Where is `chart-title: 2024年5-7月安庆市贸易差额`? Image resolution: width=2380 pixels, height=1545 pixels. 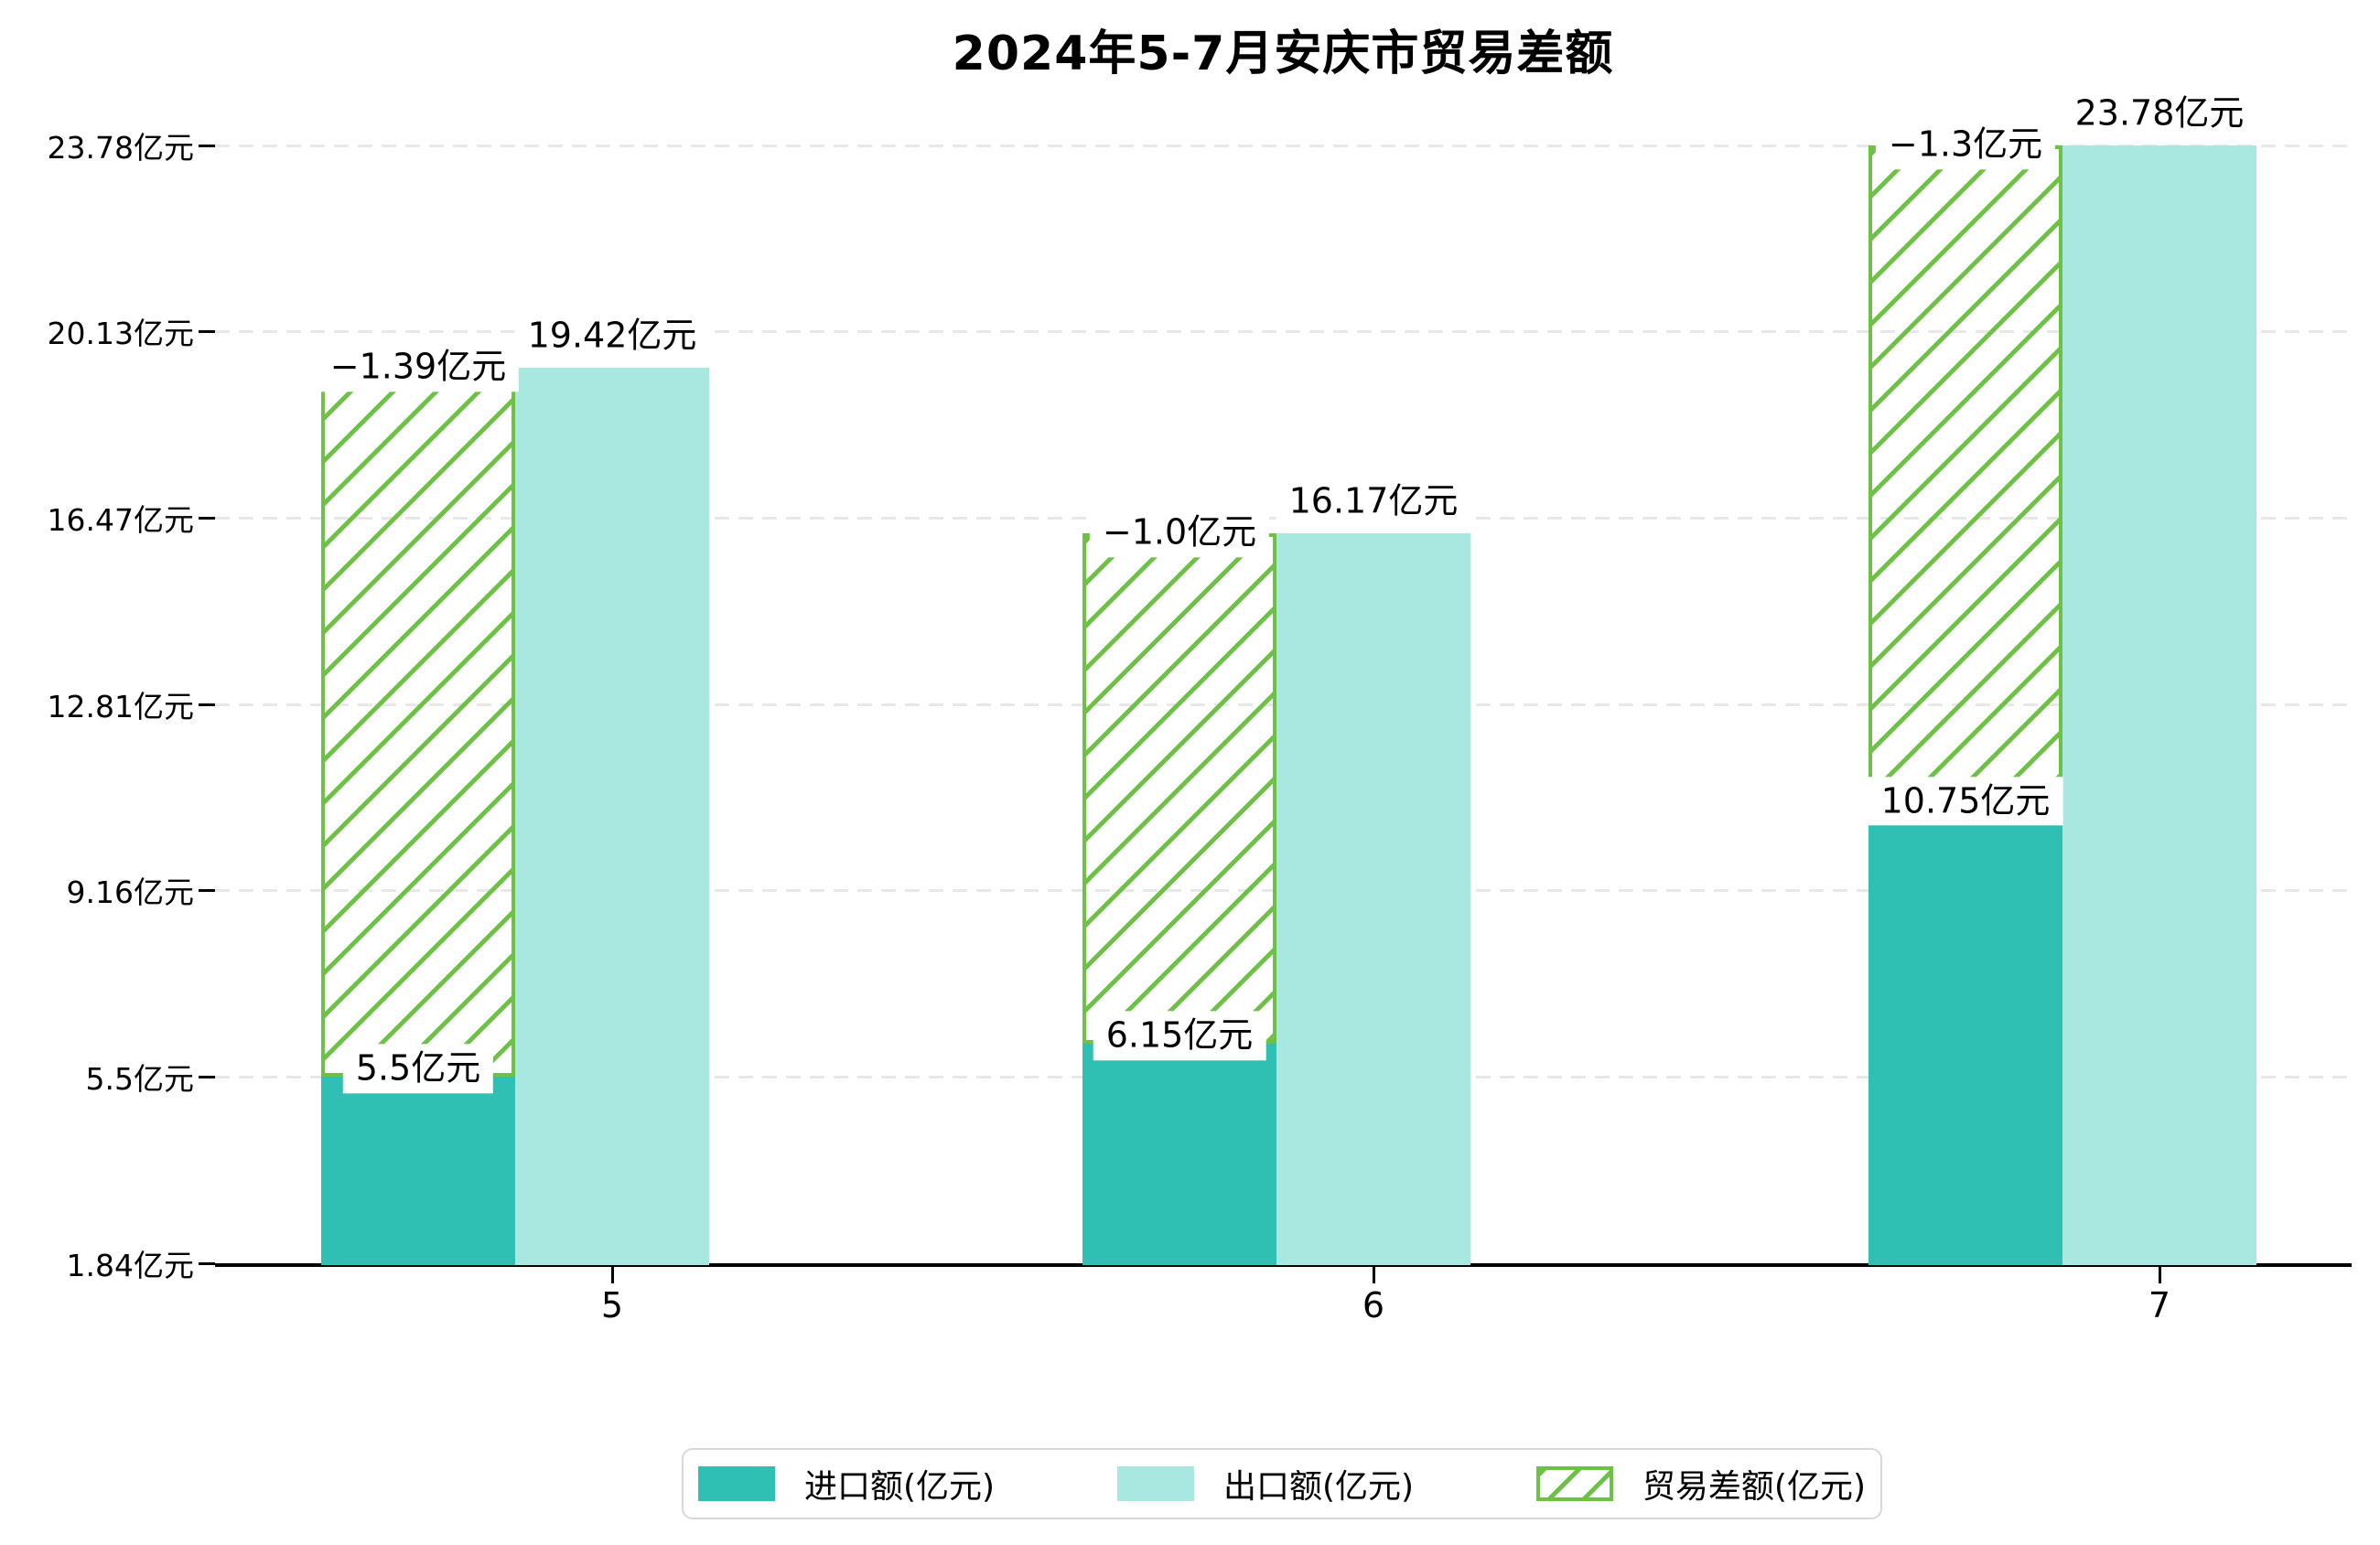 chart-title: 2024年5-7月安庆市贸易差额 is located at coordinates (1283, 54).